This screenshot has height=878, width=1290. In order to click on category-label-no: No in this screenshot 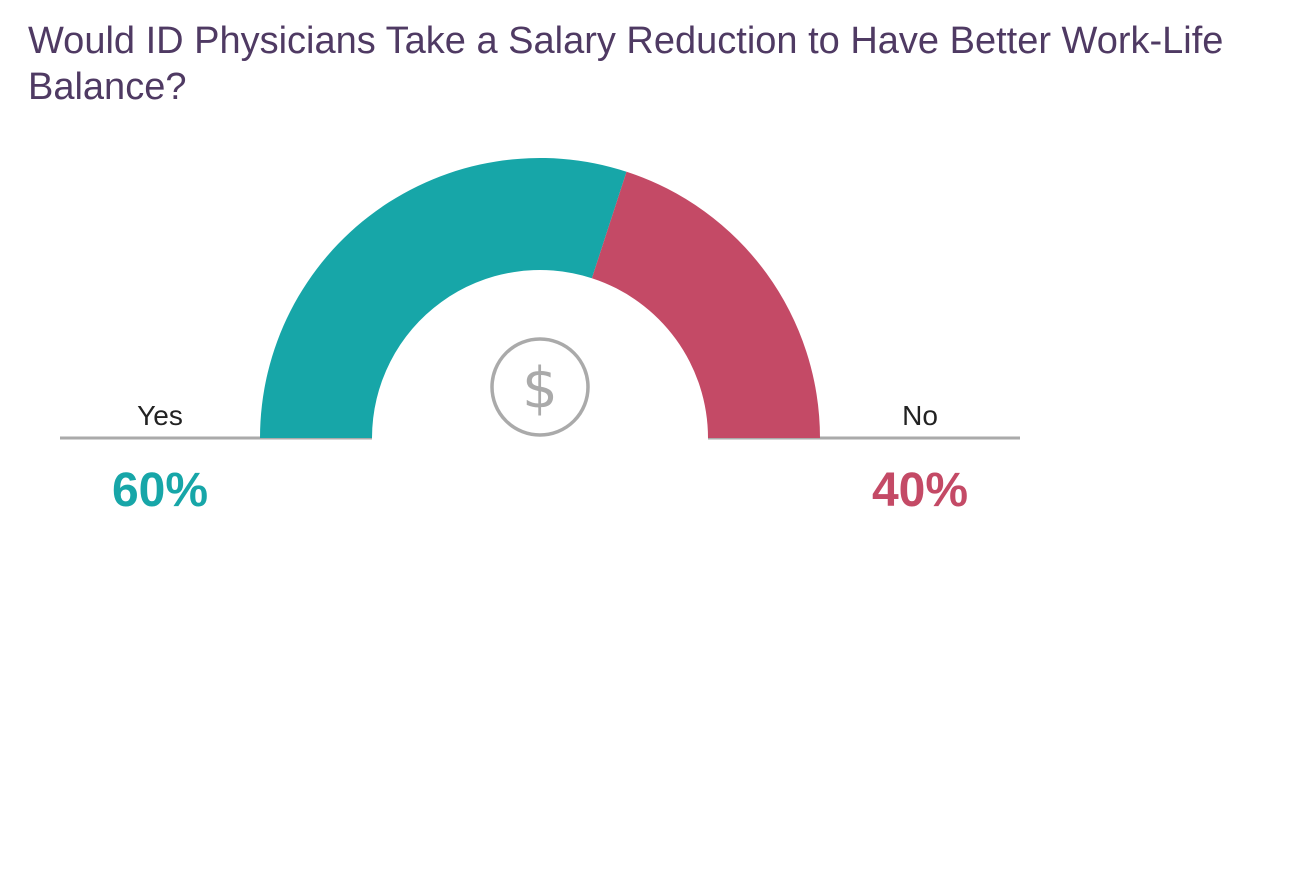, I will do `click(920, 415)`.